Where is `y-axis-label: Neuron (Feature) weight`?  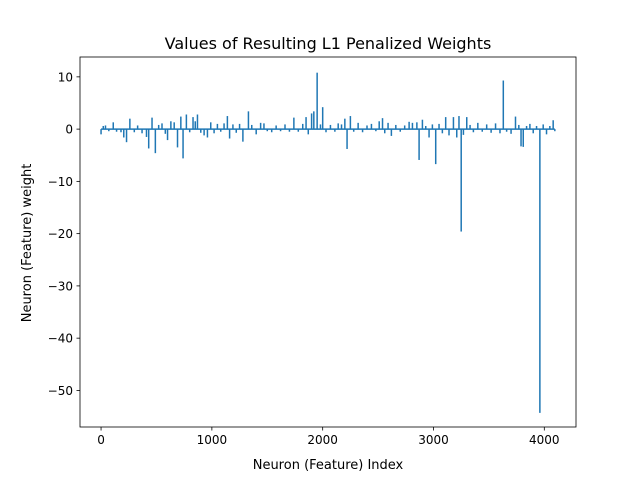 y-axis-label: Neuron (Feature) weight is located at coordinates (27, 243).